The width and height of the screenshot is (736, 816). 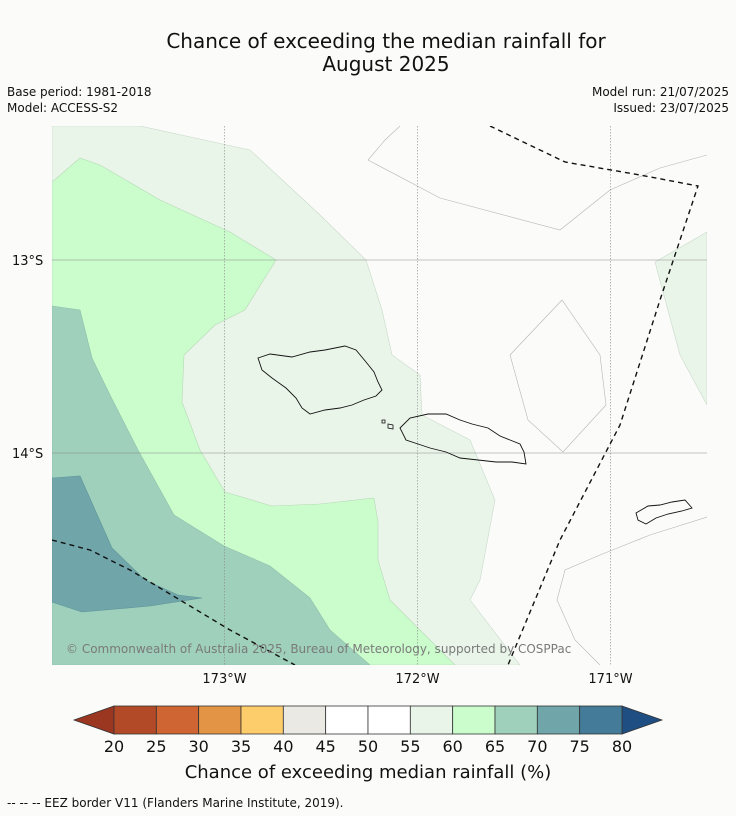 I want to click on island-manono, so click(x=383, y=421).